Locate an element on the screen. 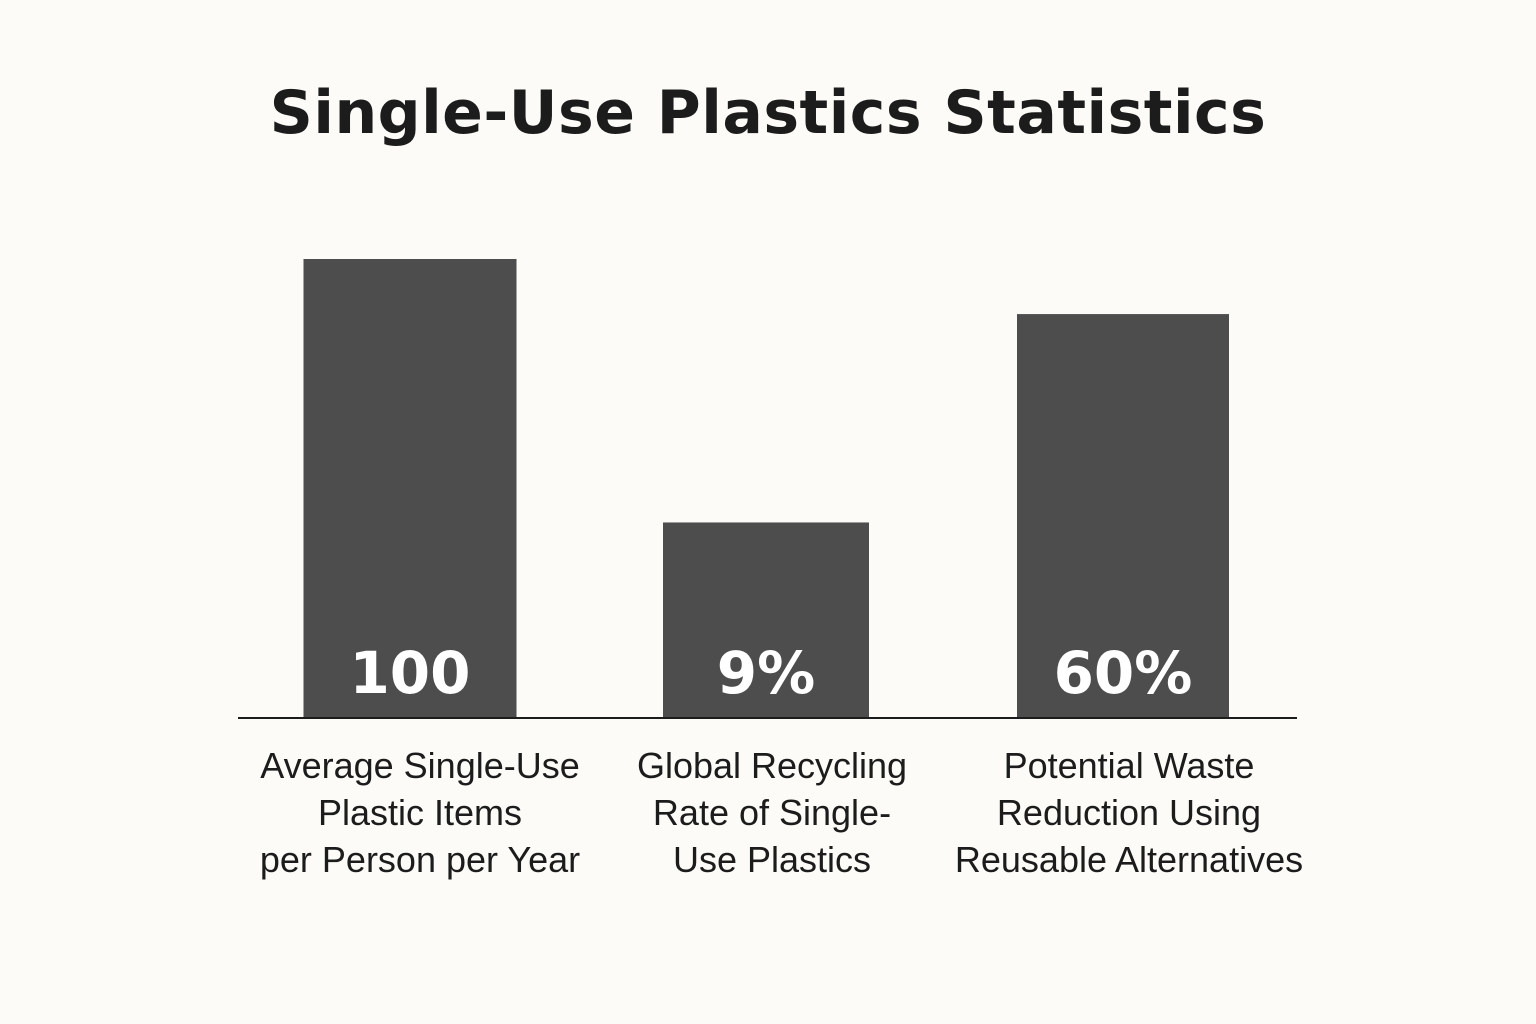 The height and width of the screenshot is (1024, 1536). category-label-2-line-1: Global Recycling is located at coordinates (772, 765).